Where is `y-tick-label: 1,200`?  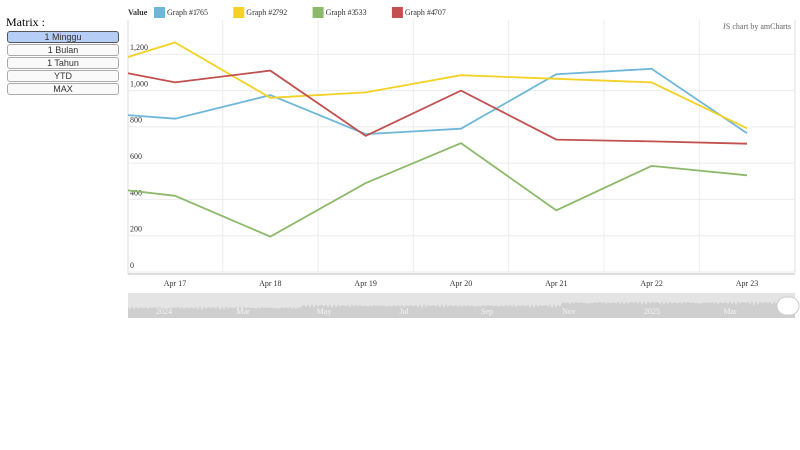 y-tick-label: 1,200 is located at coordinates (139, 47).